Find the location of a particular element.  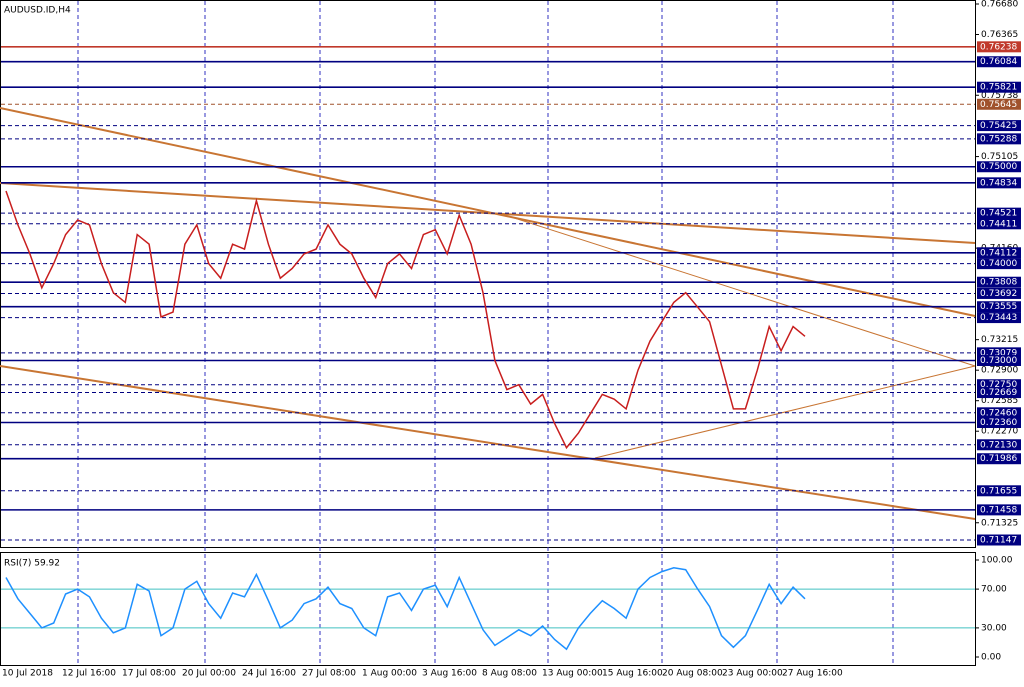

x-tick-label: 8 Aug 08:00 is located at coordinates (509, 674).